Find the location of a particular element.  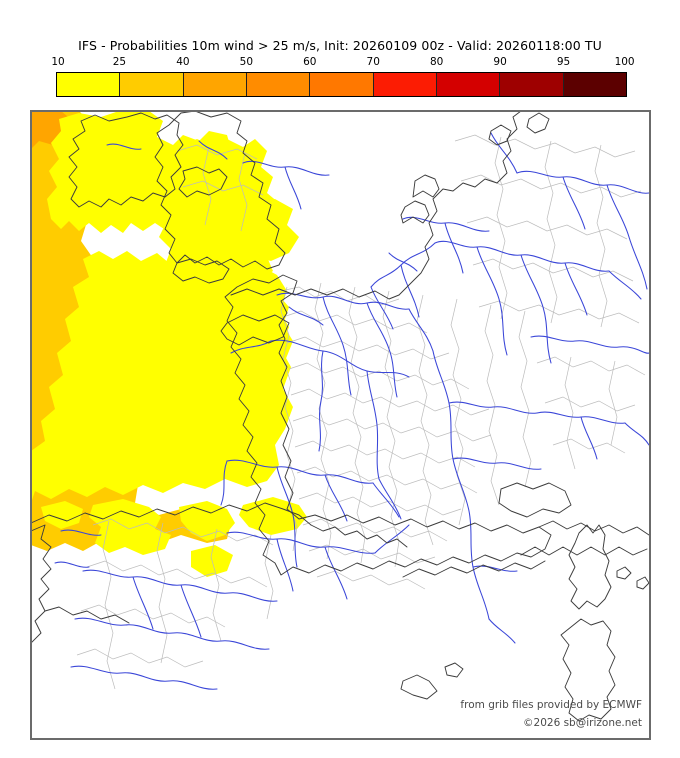

colorbar-tick-60: 60 is located at coordinates (310, 62).